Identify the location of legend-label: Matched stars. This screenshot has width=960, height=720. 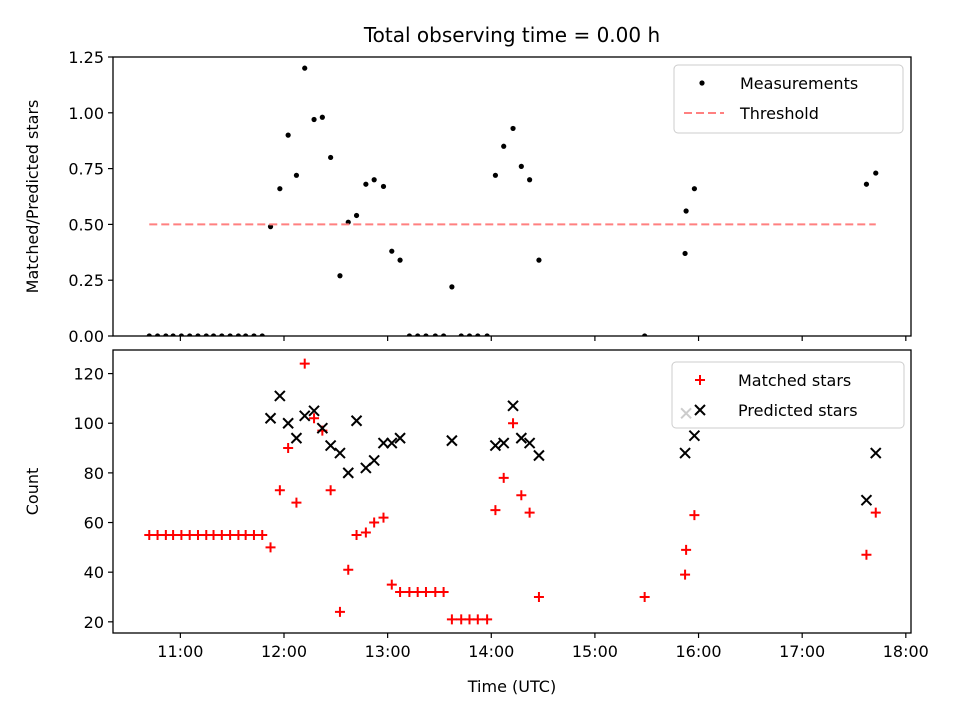
(794, 380).